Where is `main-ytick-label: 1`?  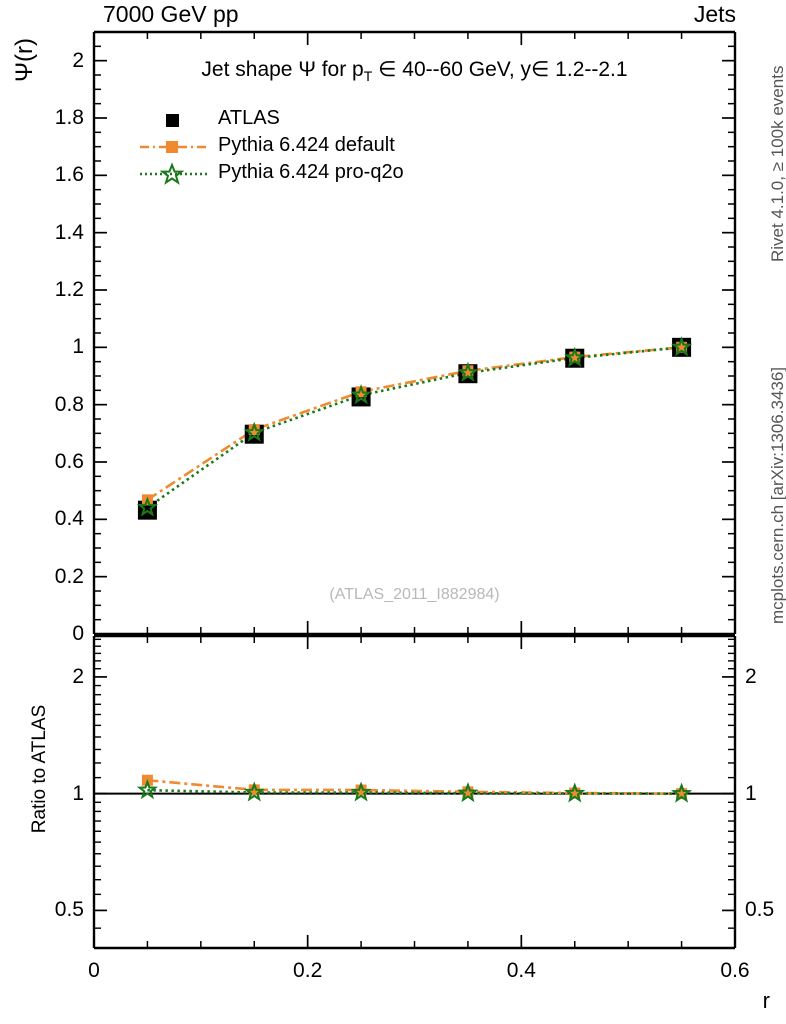 main-ytick-label: 1 is located at coordinates (78, 347).